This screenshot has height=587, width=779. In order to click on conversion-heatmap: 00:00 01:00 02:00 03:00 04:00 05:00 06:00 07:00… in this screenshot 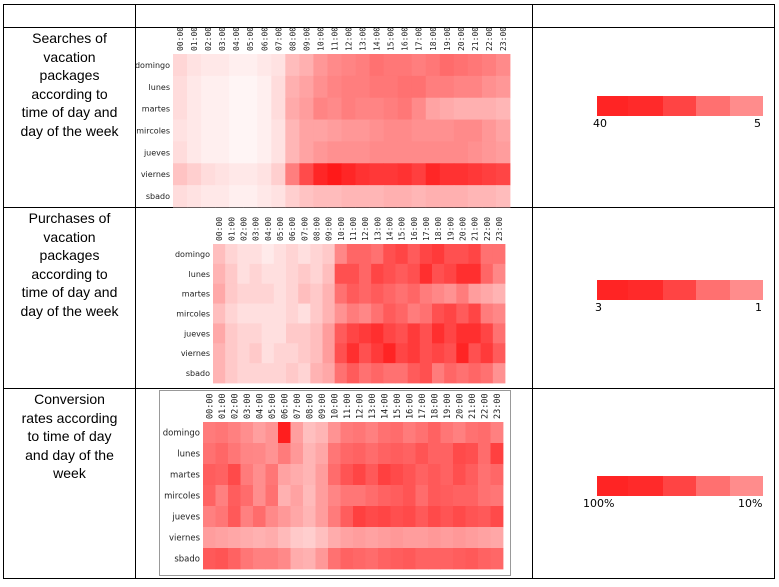, I will do `click(333, 481)`.